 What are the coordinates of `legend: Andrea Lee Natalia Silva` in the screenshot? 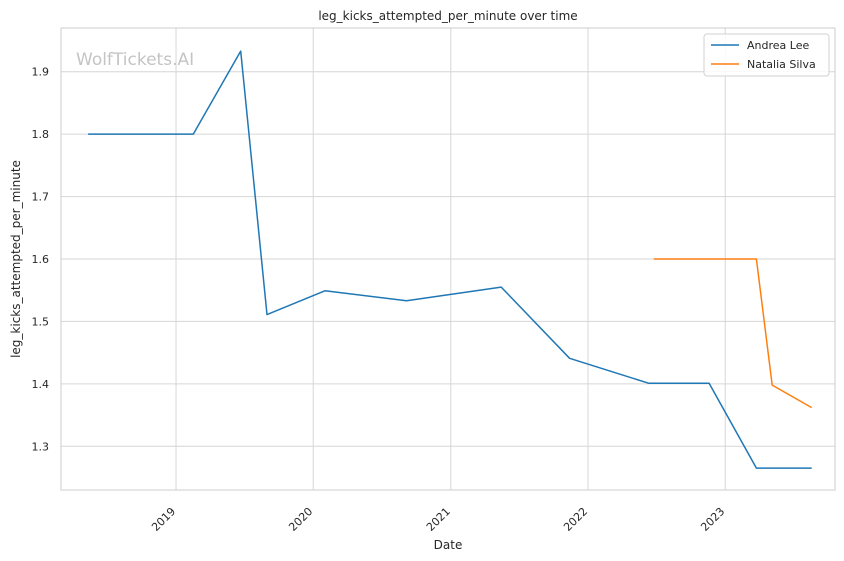 It's located at (766, 55).